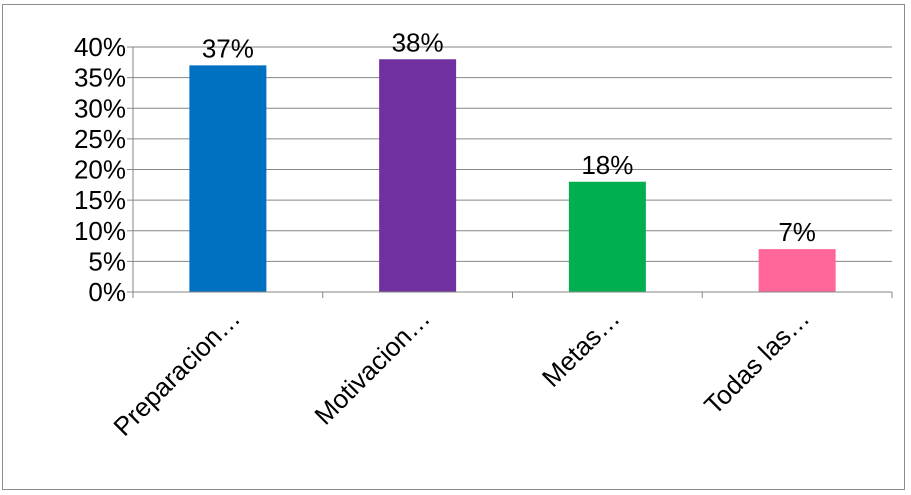 The image size is (911, 495). I want to click on y-axis-tick-labels: 0%5%10%15%20%25%30%35%40%, so click(100, 169).